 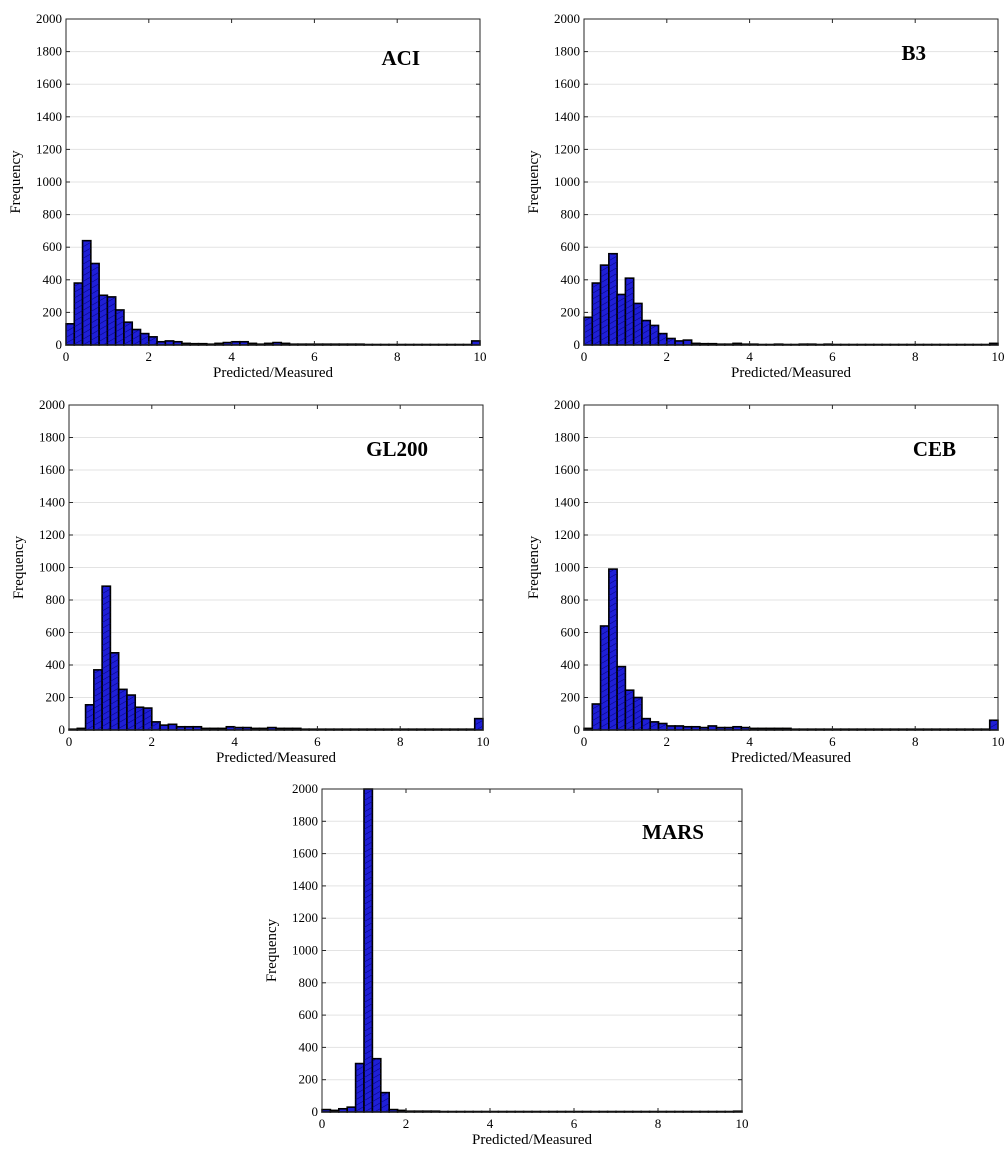 What do you see at coordinates (59, 344) in the screenshot?
I see `y-tick-label: 0` at bounding box center [59, 344].